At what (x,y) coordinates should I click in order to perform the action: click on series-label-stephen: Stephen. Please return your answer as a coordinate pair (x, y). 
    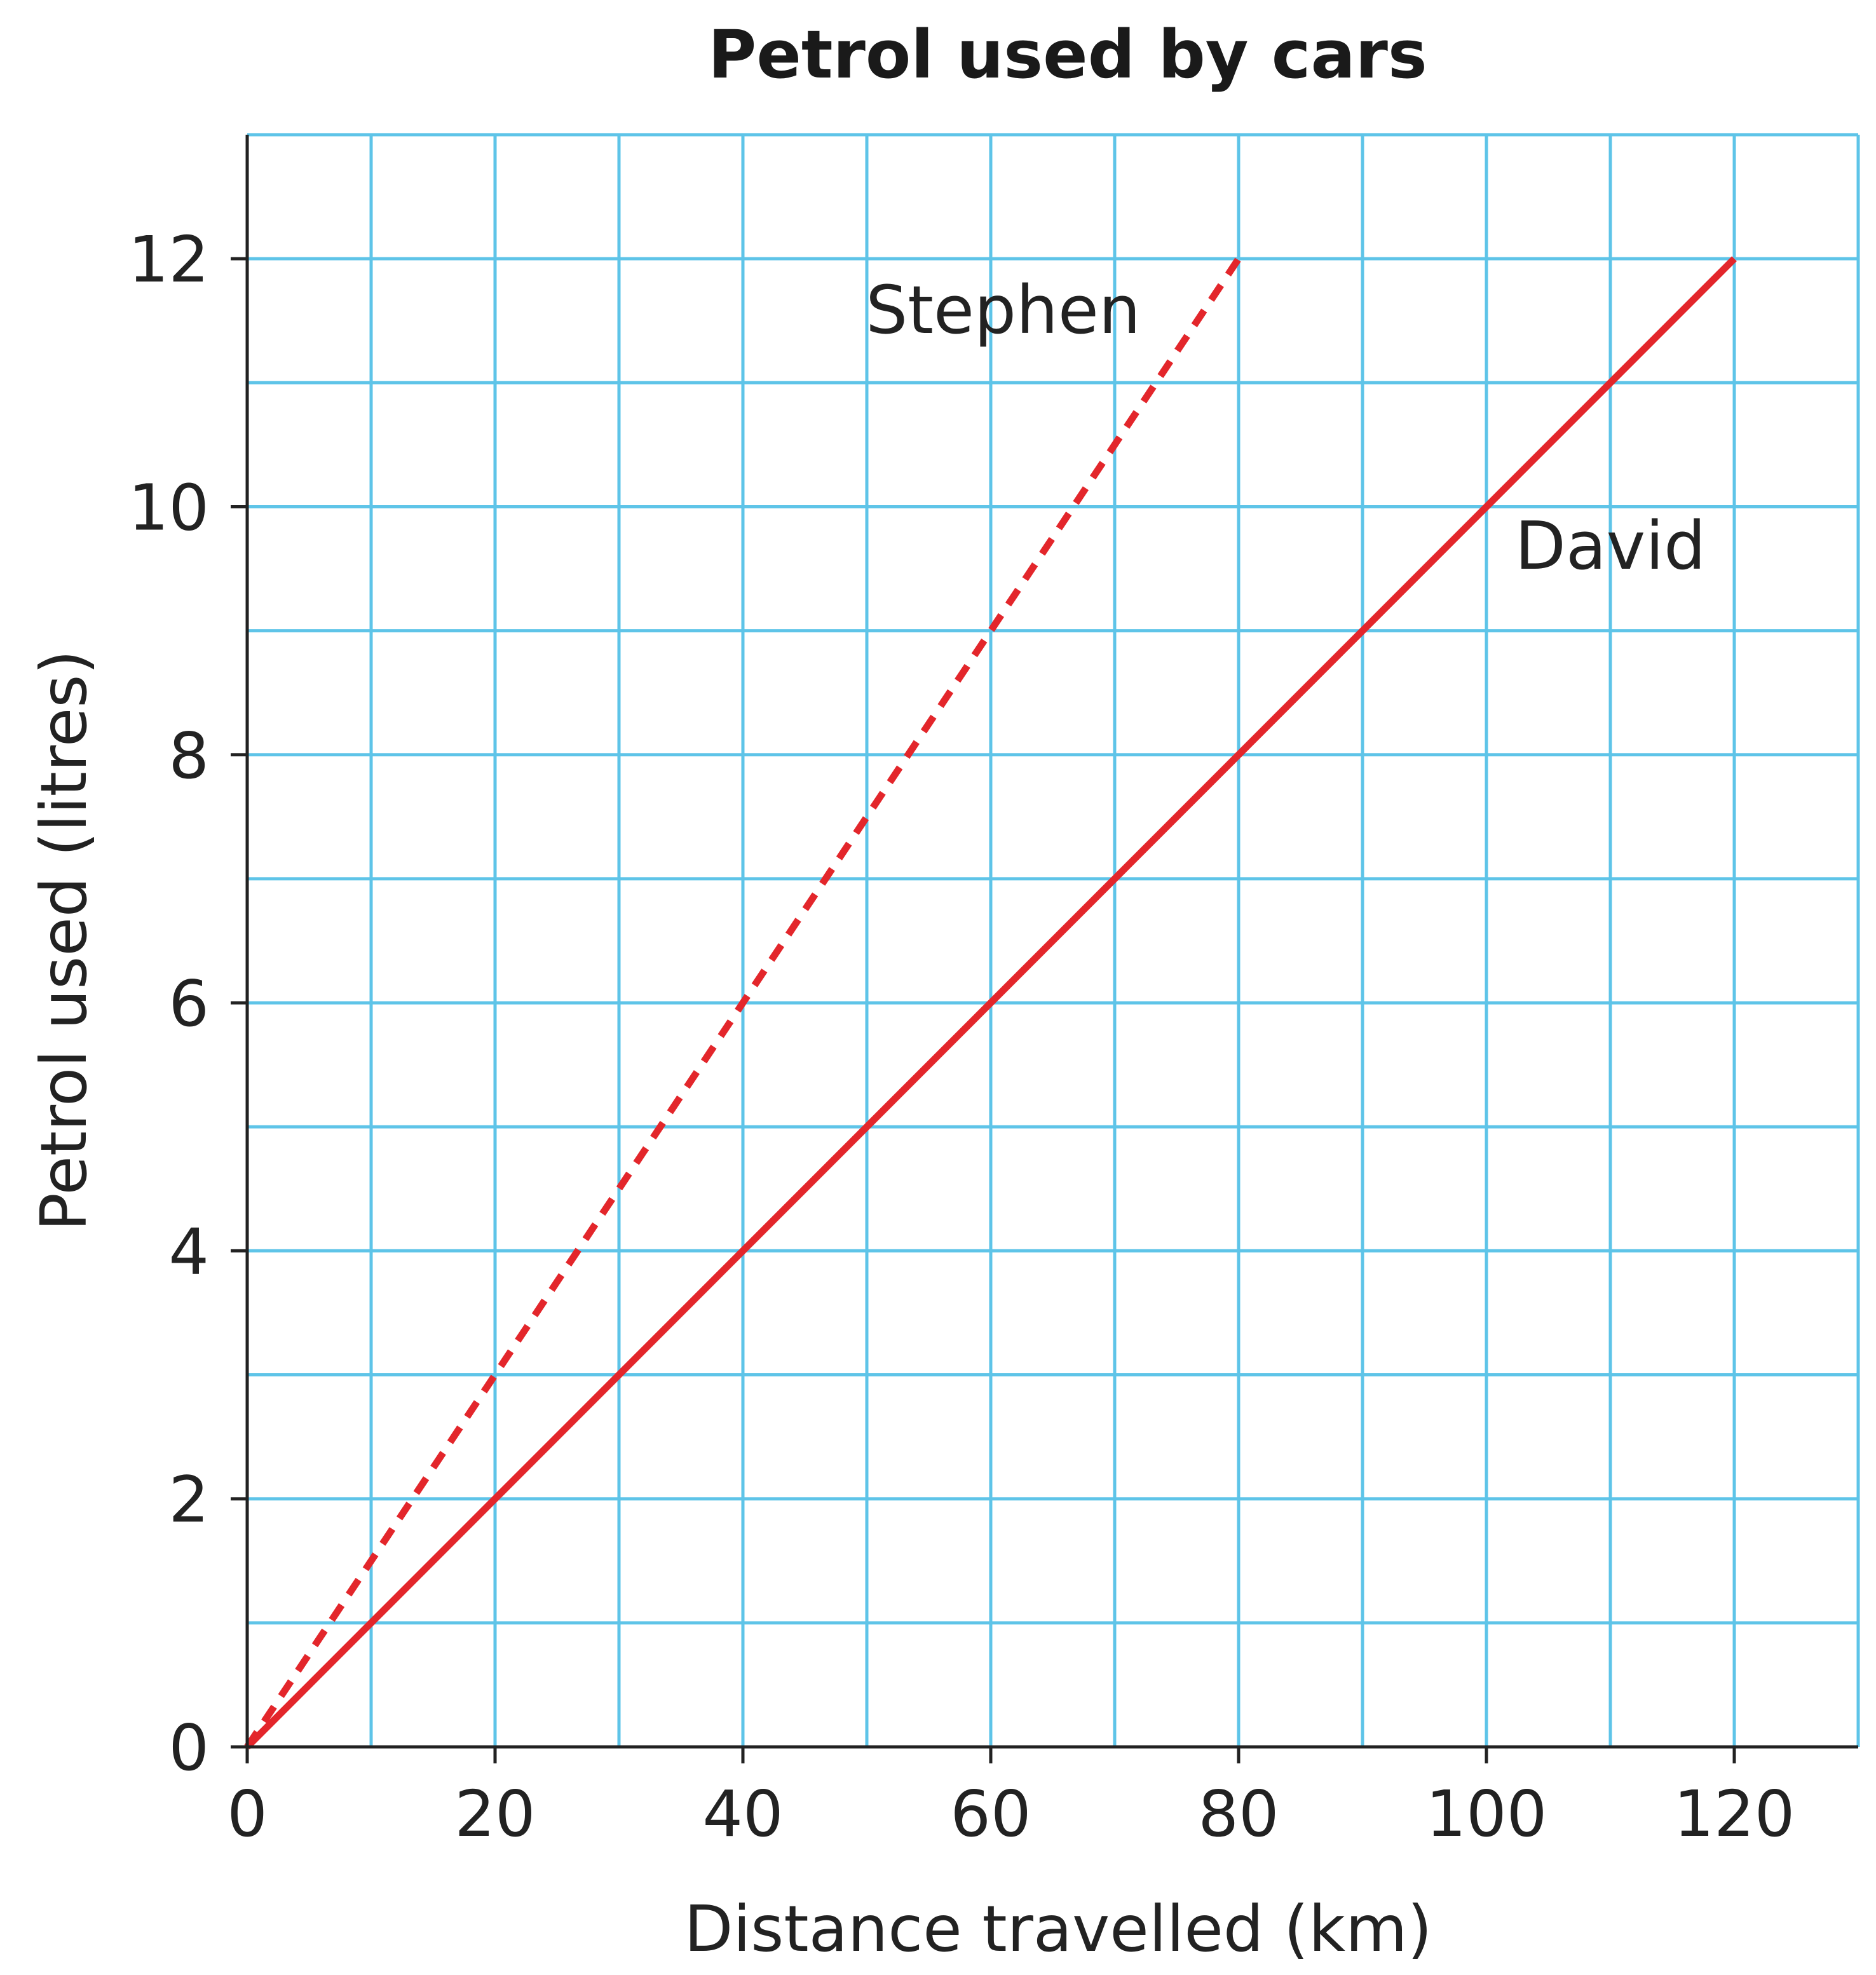
    Looking at the image, I should click on (1003, 310).